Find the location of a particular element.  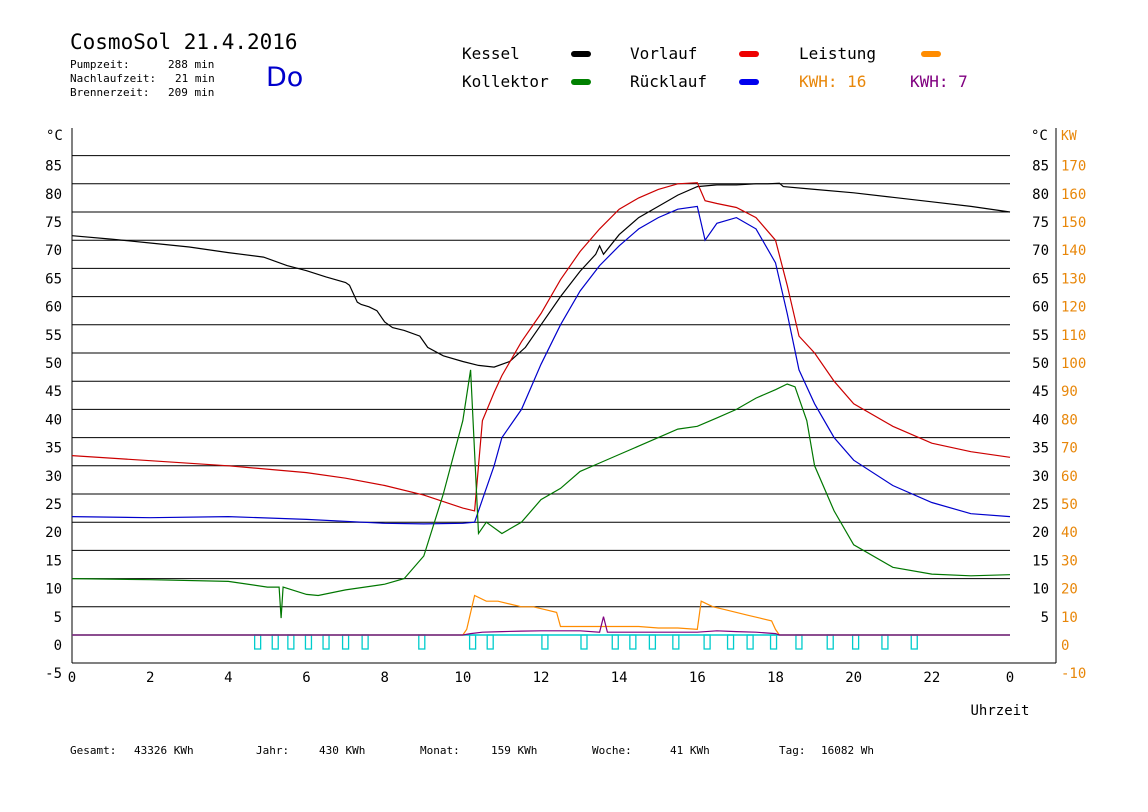

y-tick-left-label: 10 is located at coordinates (53, 590).